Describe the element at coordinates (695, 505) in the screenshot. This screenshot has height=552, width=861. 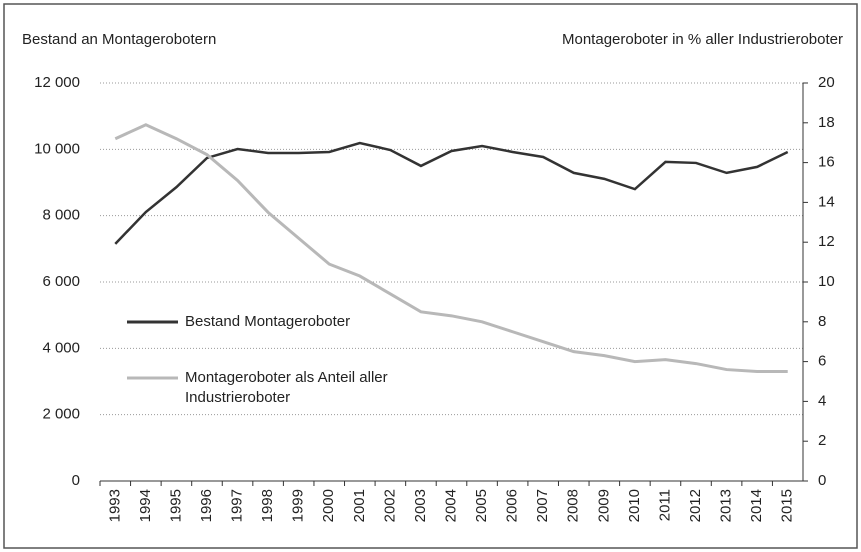
I see `x-tick-label: 2012` at that location.